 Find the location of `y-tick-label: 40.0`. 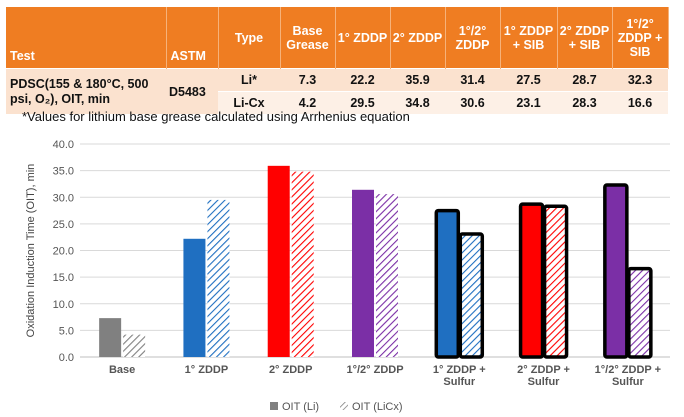

y-tick-label: 40.0 is located at coordinates (63, 145).